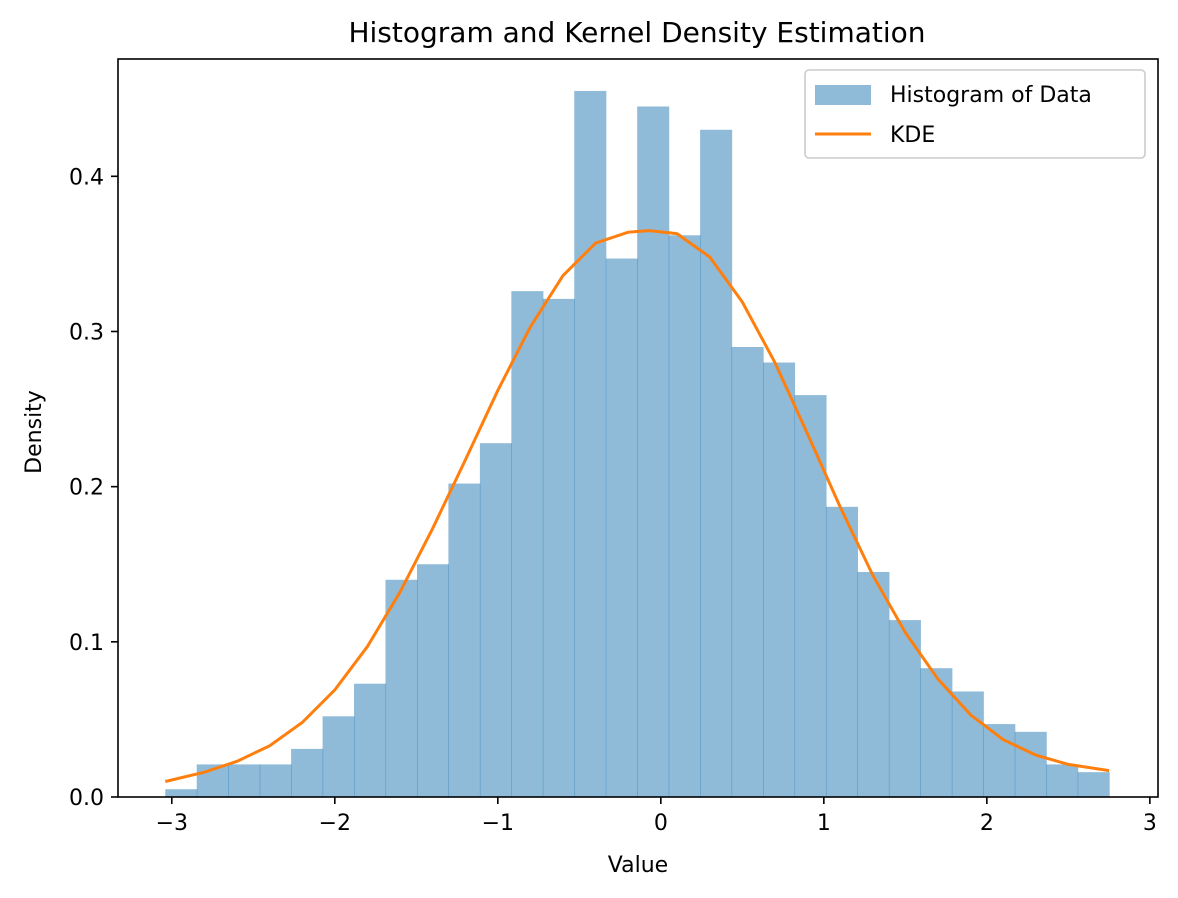 The image size is (1178, 898). I want to click on y-axis-label: Density, so click(34, 432).